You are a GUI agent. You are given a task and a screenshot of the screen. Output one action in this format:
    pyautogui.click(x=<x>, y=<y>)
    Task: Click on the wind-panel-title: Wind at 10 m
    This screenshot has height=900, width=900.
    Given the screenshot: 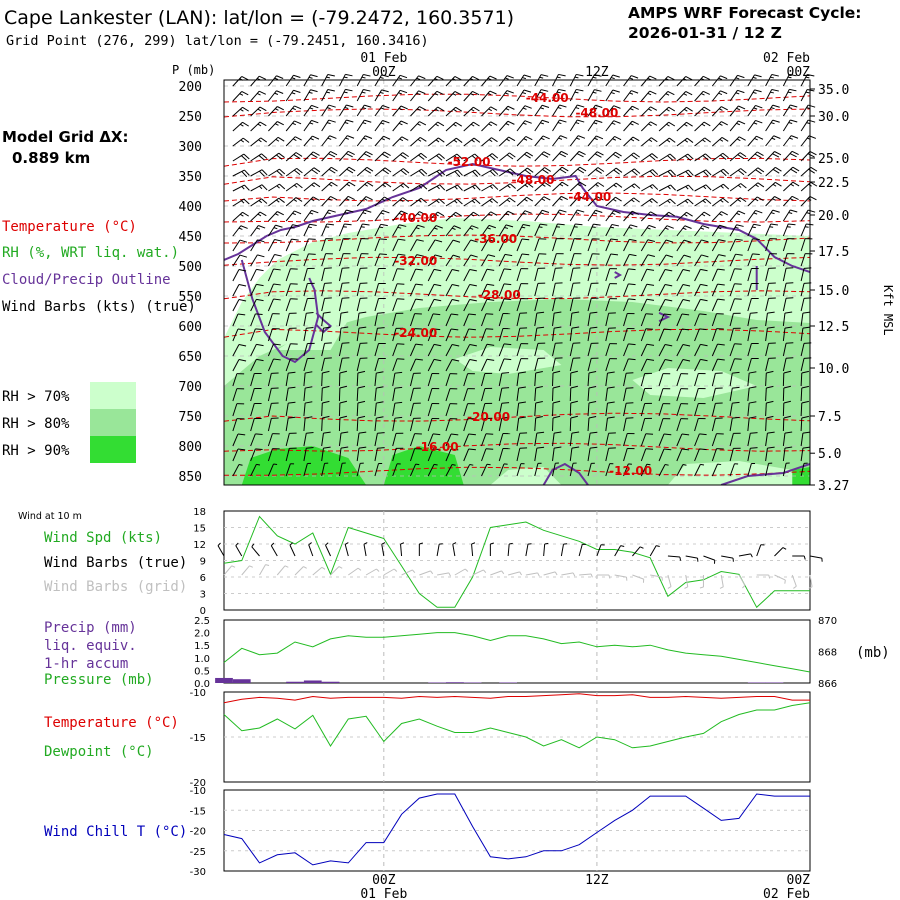 What is the action you would take?
    pyautogui.click(x=50, y=516)
    